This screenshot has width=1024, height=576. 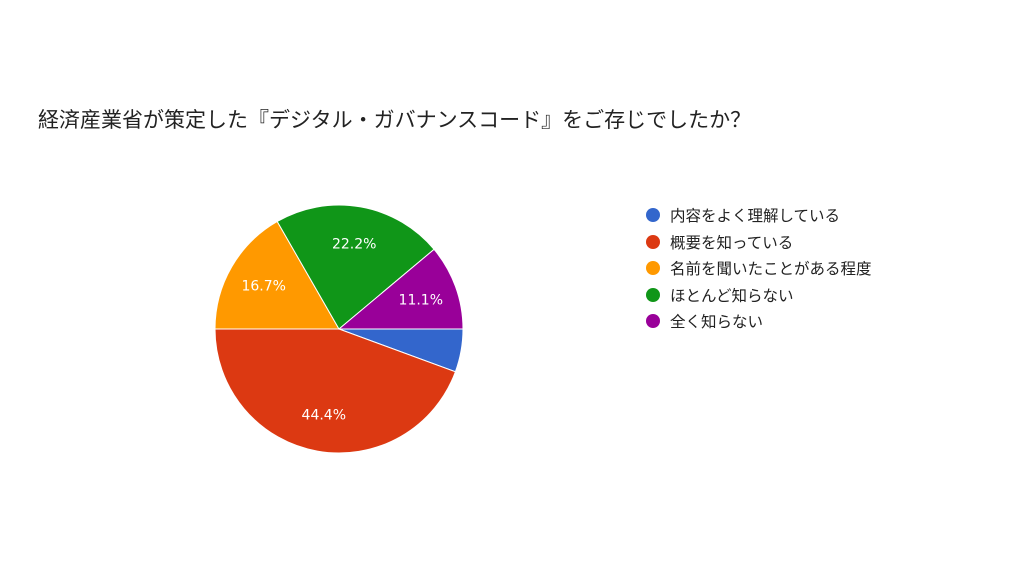 What do you see at coordinates (732, 242) in the screenshot?
I see `legend-label: 概要を知っている` at bounding box center [732, 242].